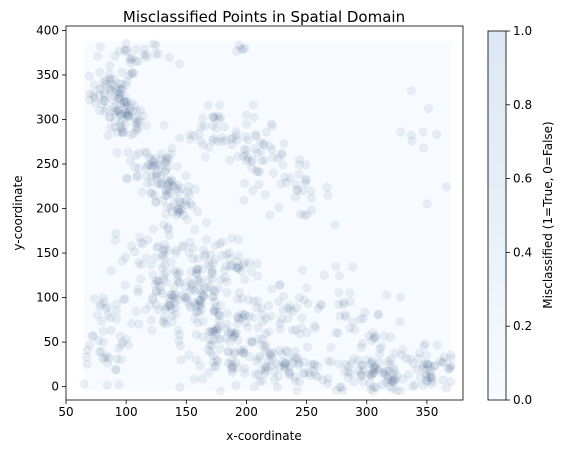  I want to click on x-tick-label: 100, so click(126, 412).